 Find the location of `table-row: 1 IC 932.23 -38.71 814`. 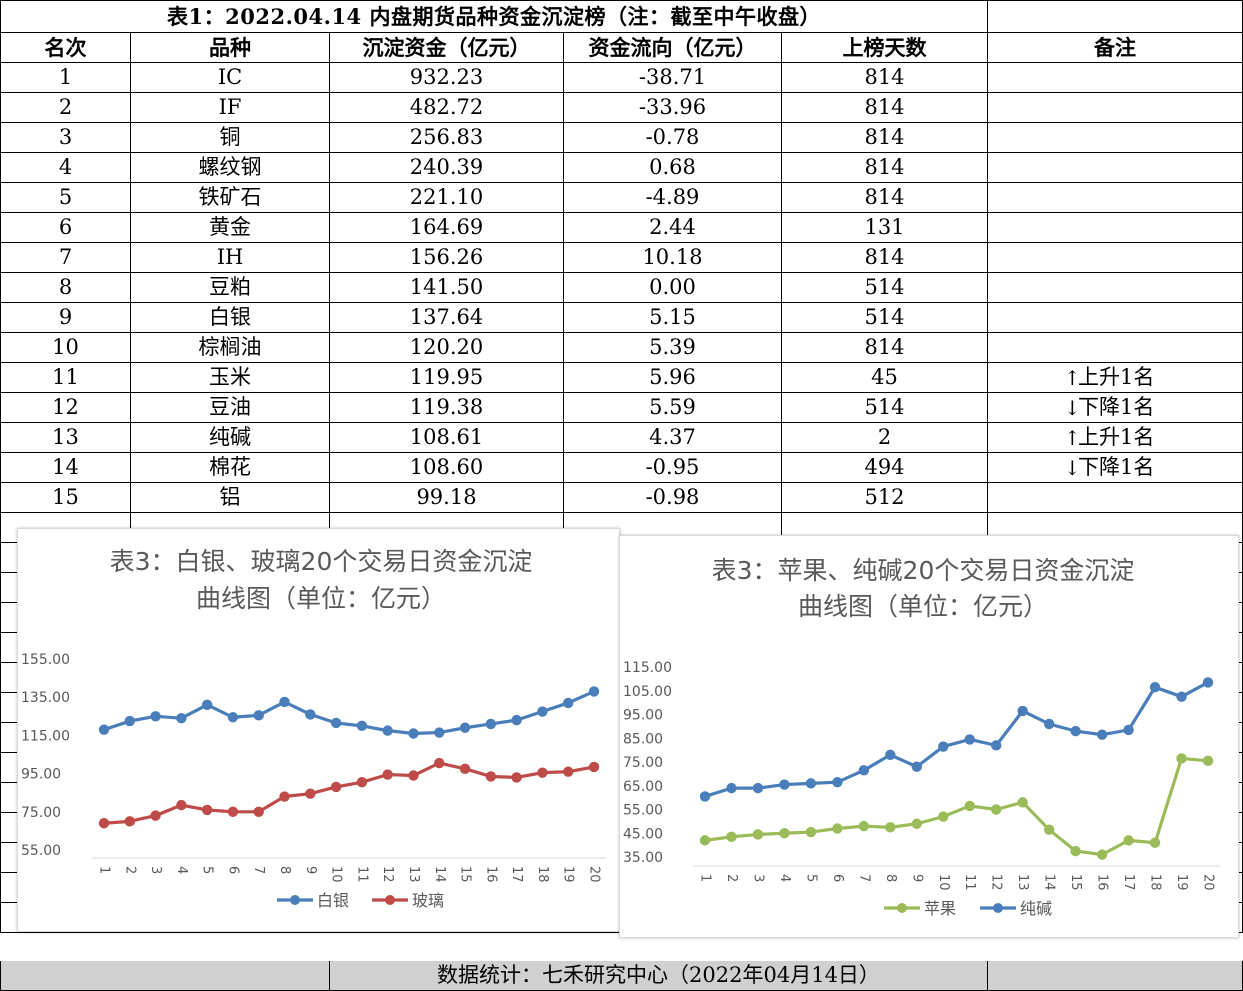

table-row: 1 IC 932.23 -38.71 814 is located at coordinates (621, 78).